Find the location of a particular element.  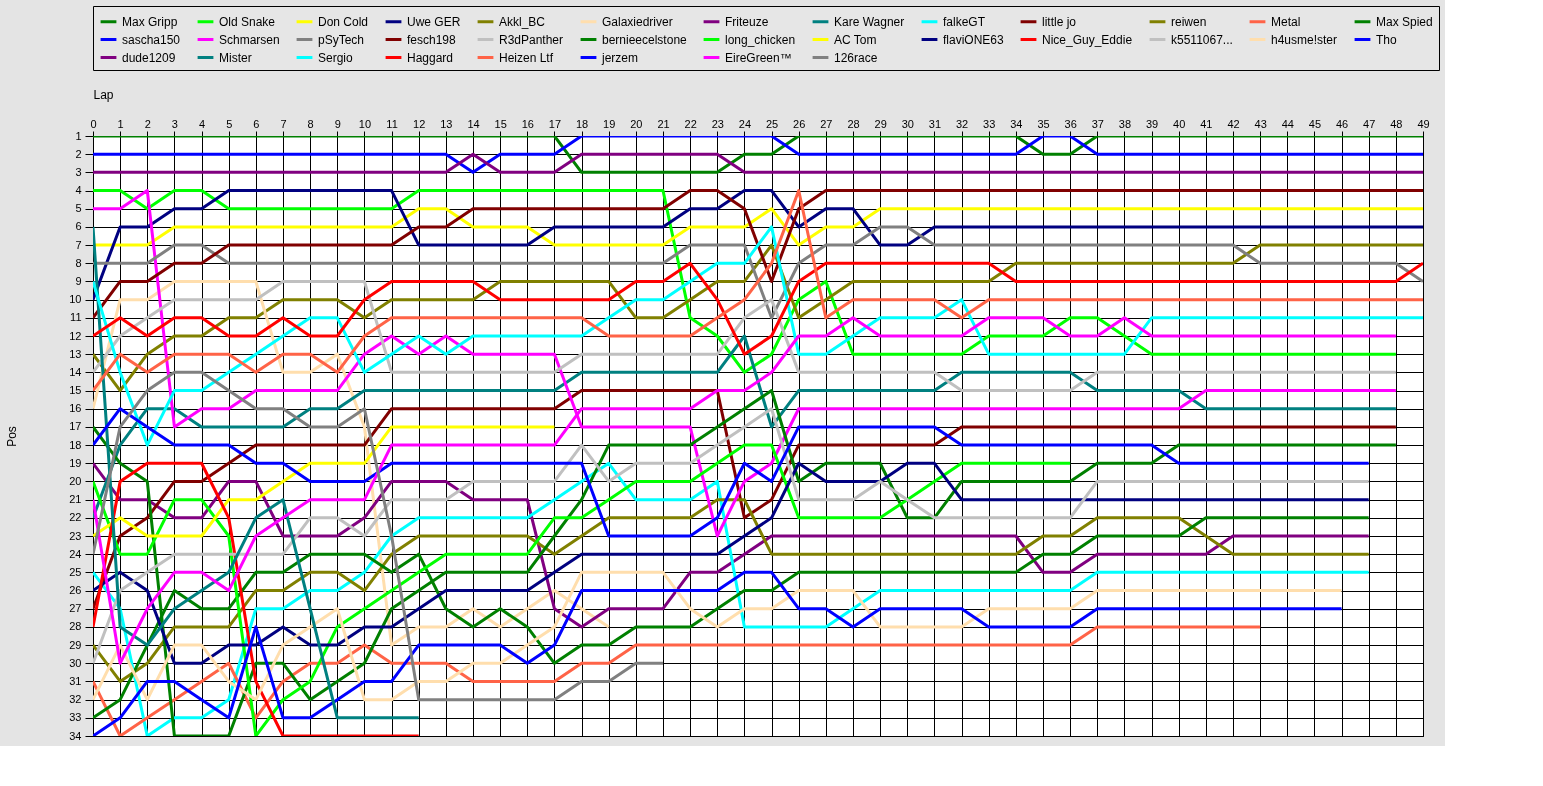

x-tick-label: 29 is located at coordinates (880, 123).